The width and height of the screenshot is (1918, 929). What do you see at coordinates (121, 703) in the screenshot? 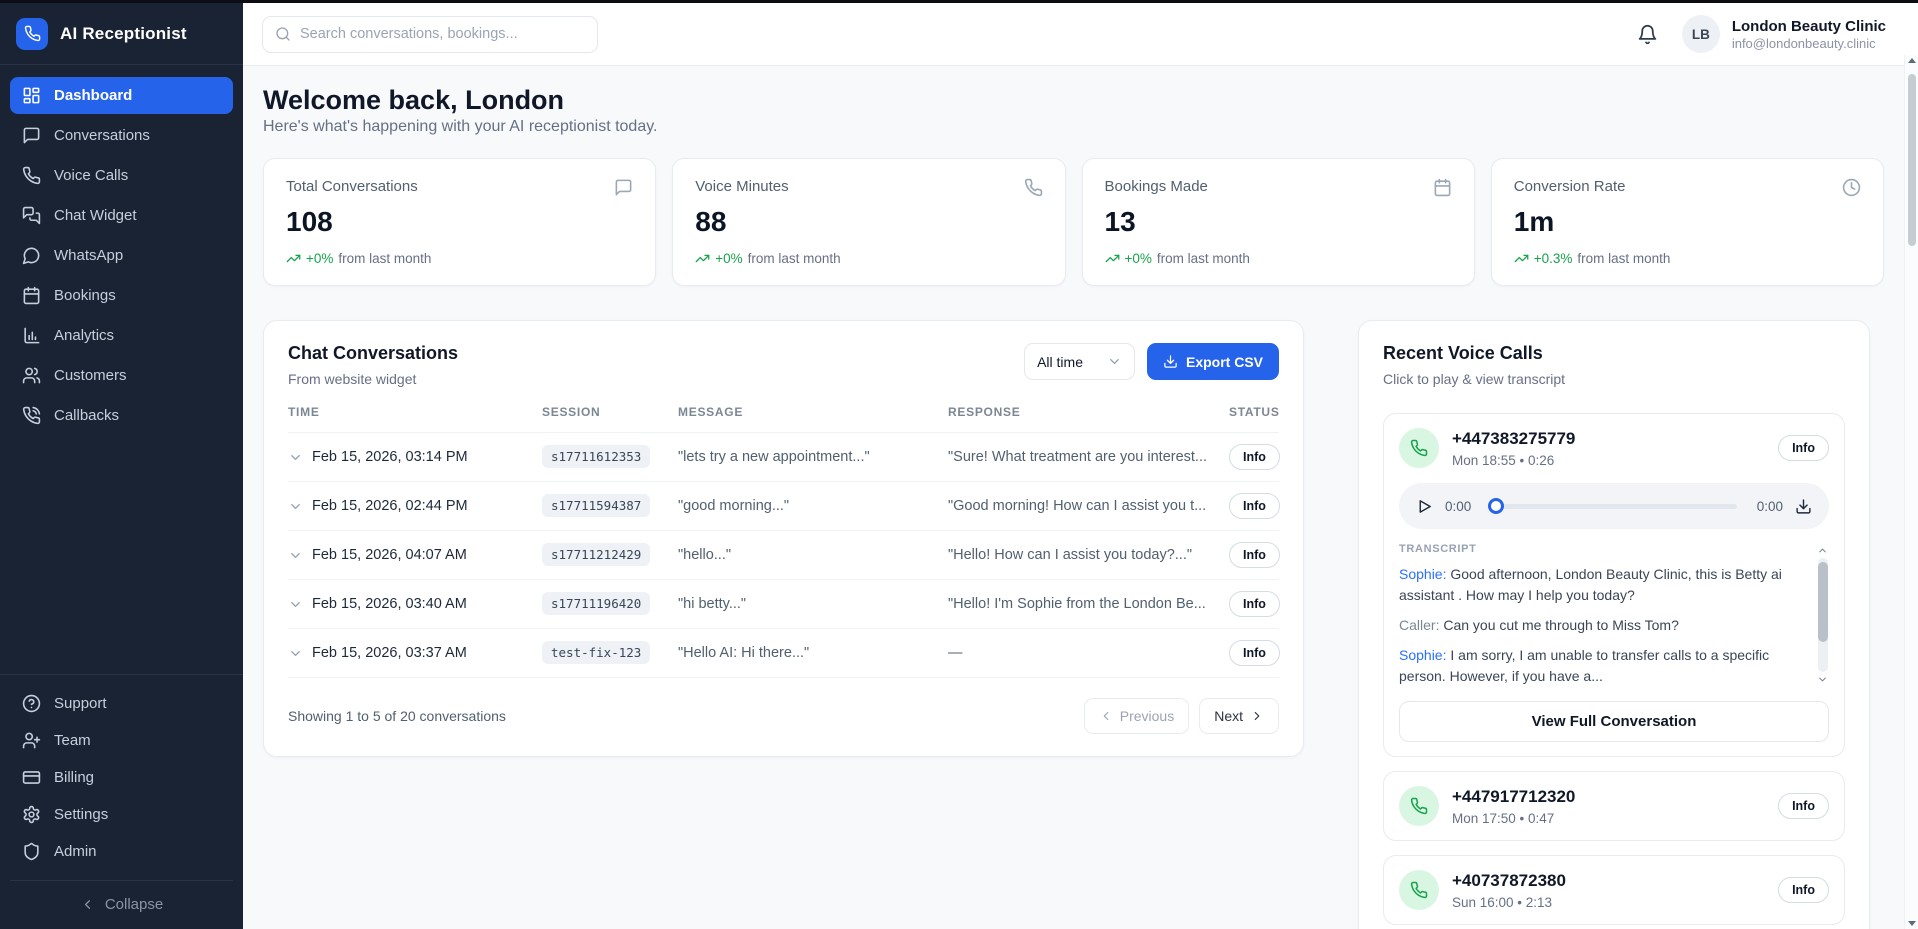
I see `sidebar-item-support: Support` at bounding box center [121, 703].